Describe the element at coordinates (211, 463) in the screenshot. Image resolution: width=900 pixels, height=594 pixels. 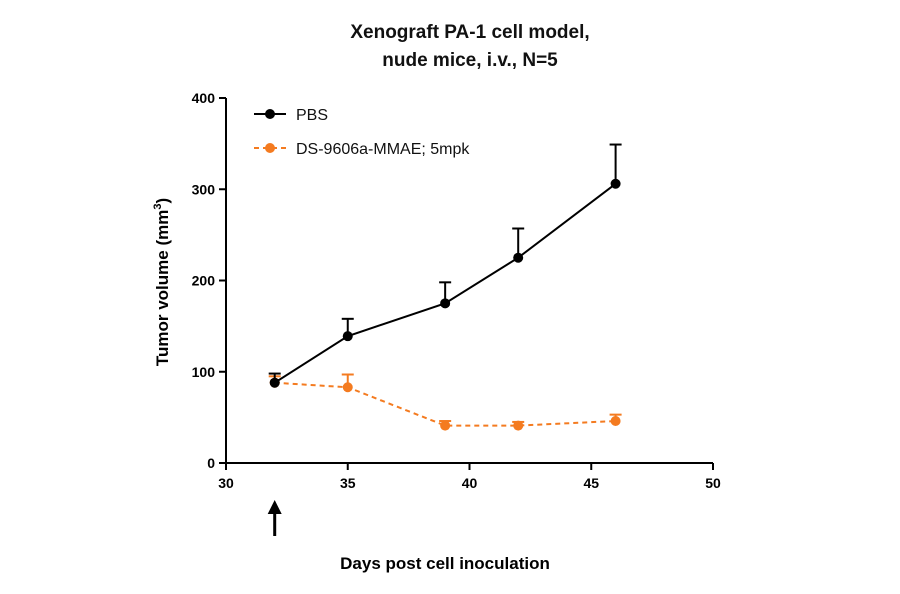
I see `y-tick-label: 0` at that location.